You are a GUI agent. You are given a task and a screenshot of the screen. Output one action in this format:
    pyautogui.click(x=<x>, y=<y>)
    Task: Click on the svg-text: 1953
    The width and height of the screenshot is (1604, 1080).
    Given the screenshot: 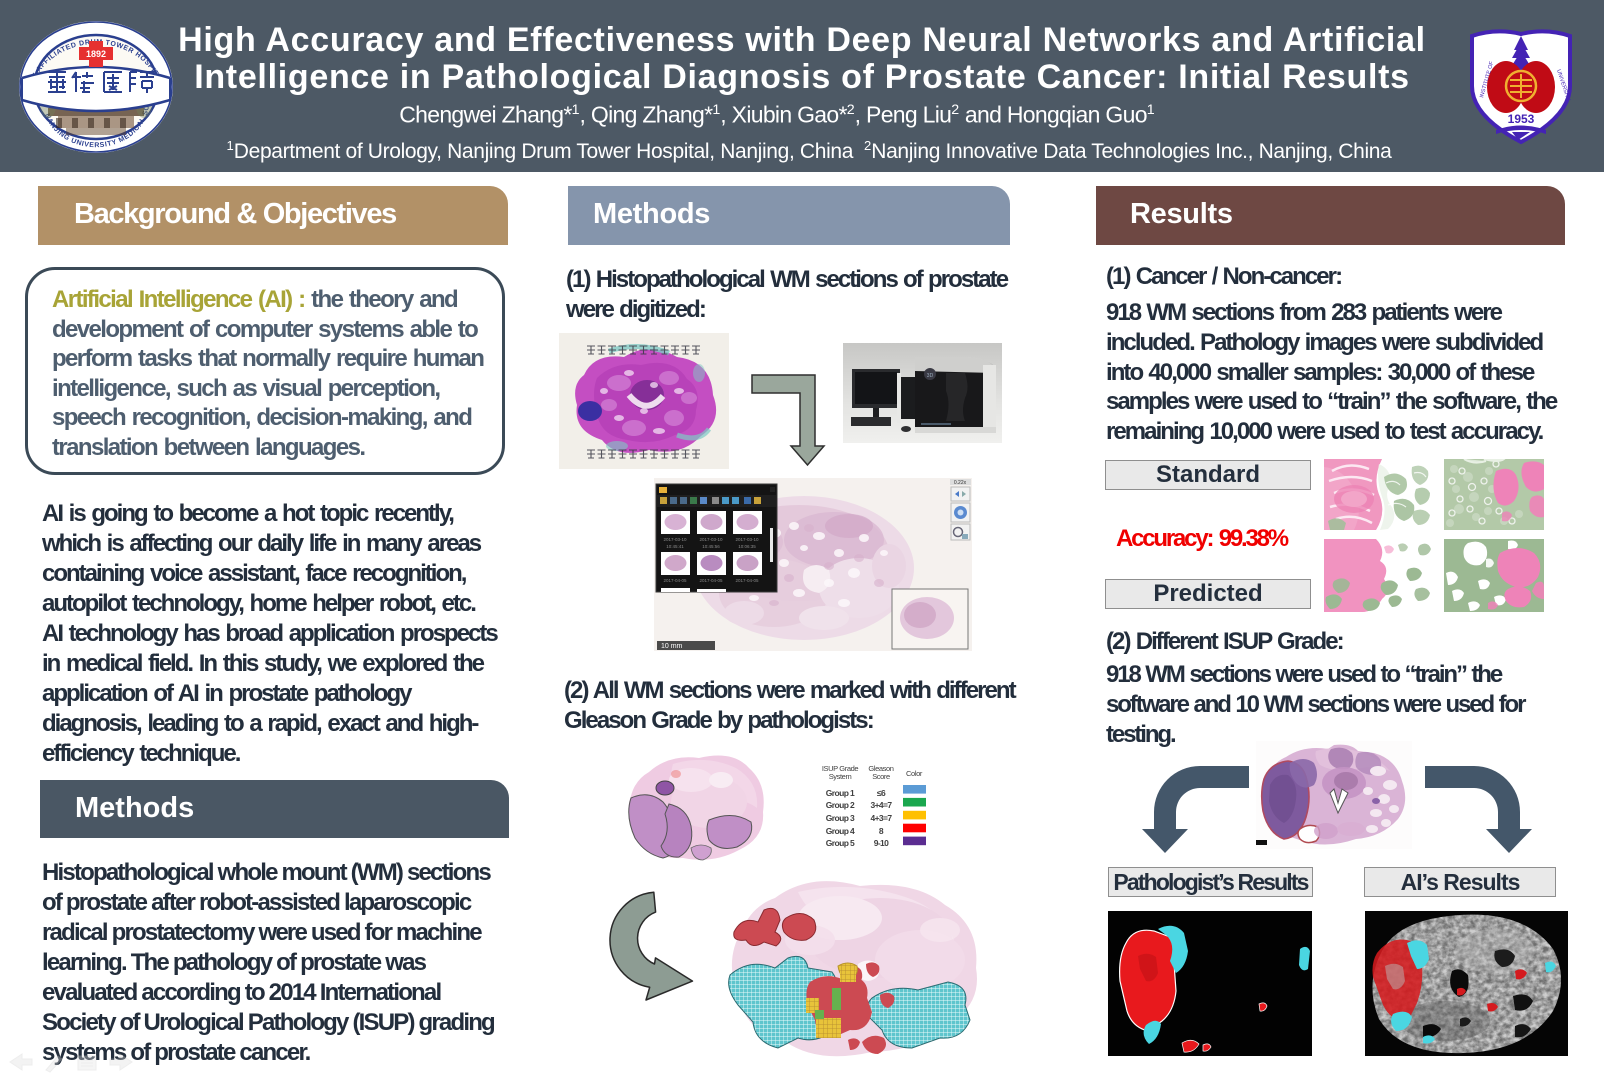 What is the action you would take?
    pyautogui.click(x=1521, y=119)
    